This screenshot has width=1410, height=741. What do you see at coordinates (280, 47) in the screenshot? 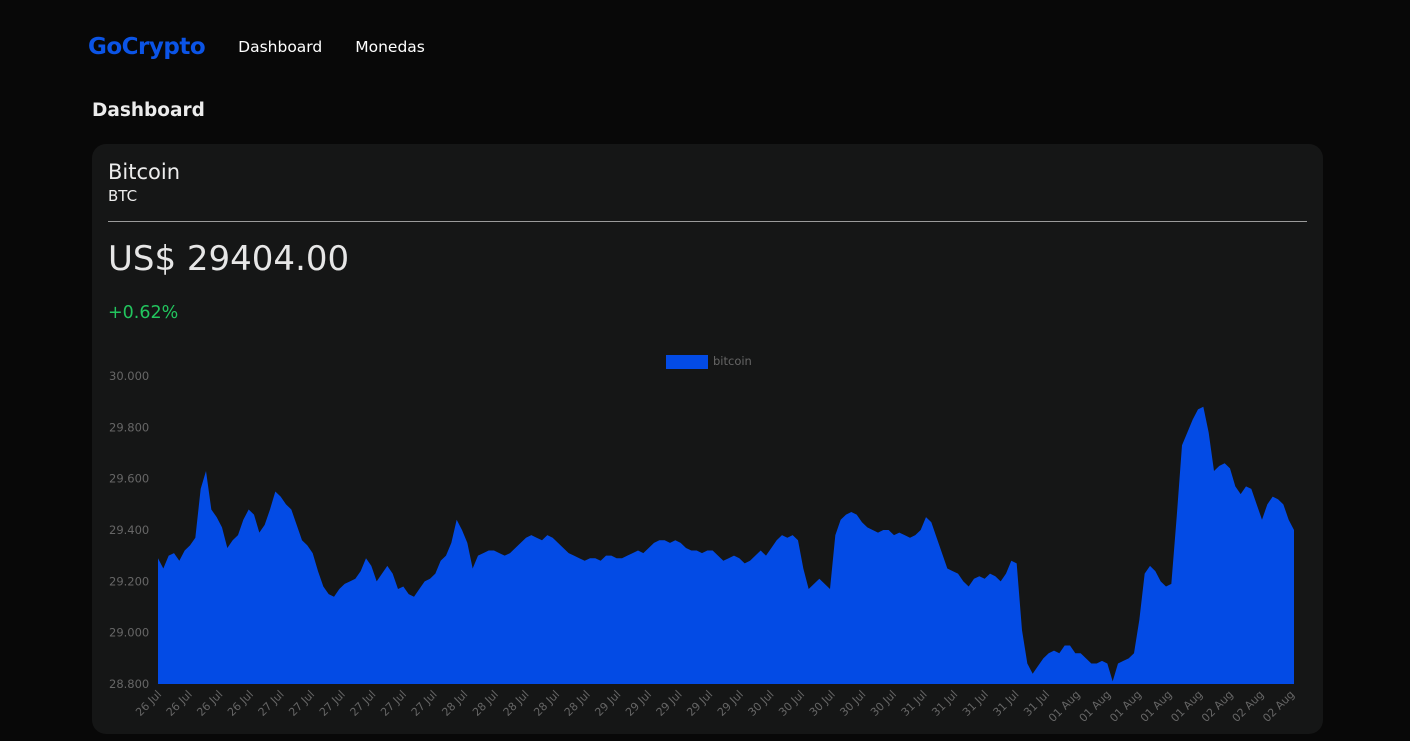
I see `nav-link-dashboard: Dashboard` at bounding box center [280, 47].